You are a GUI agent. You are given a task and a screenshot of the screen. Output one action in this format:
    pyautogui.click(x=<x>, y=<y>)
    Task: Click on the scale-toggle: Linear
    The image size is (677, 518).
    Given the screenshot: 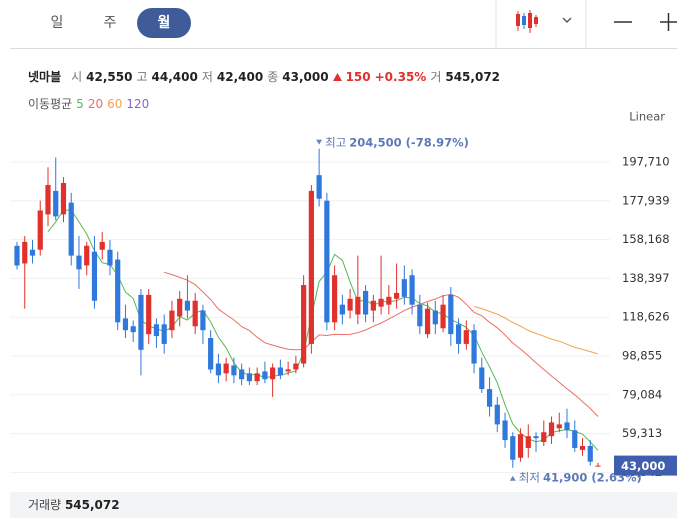 What is the action you would take?
    pyautogui.click(x=647, y=117)
    